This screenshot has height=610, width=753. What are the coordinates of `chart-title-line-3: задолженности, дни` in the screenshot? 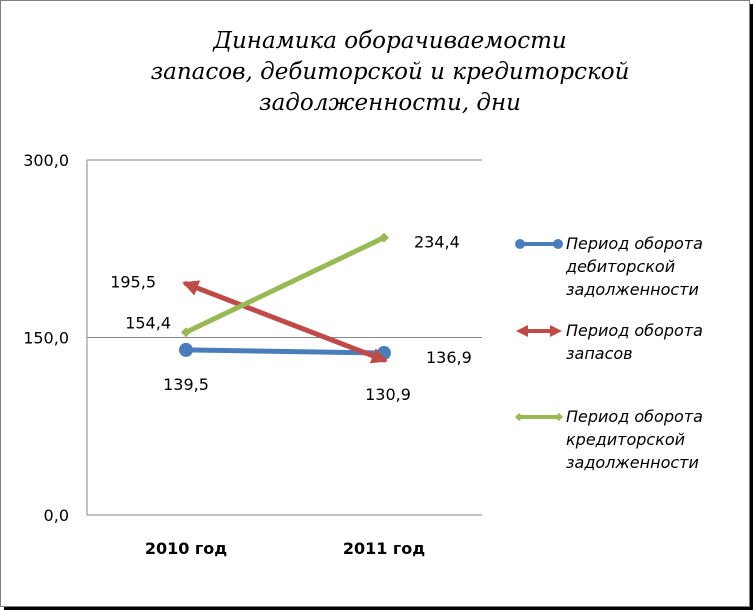 It's located at (390, 103).